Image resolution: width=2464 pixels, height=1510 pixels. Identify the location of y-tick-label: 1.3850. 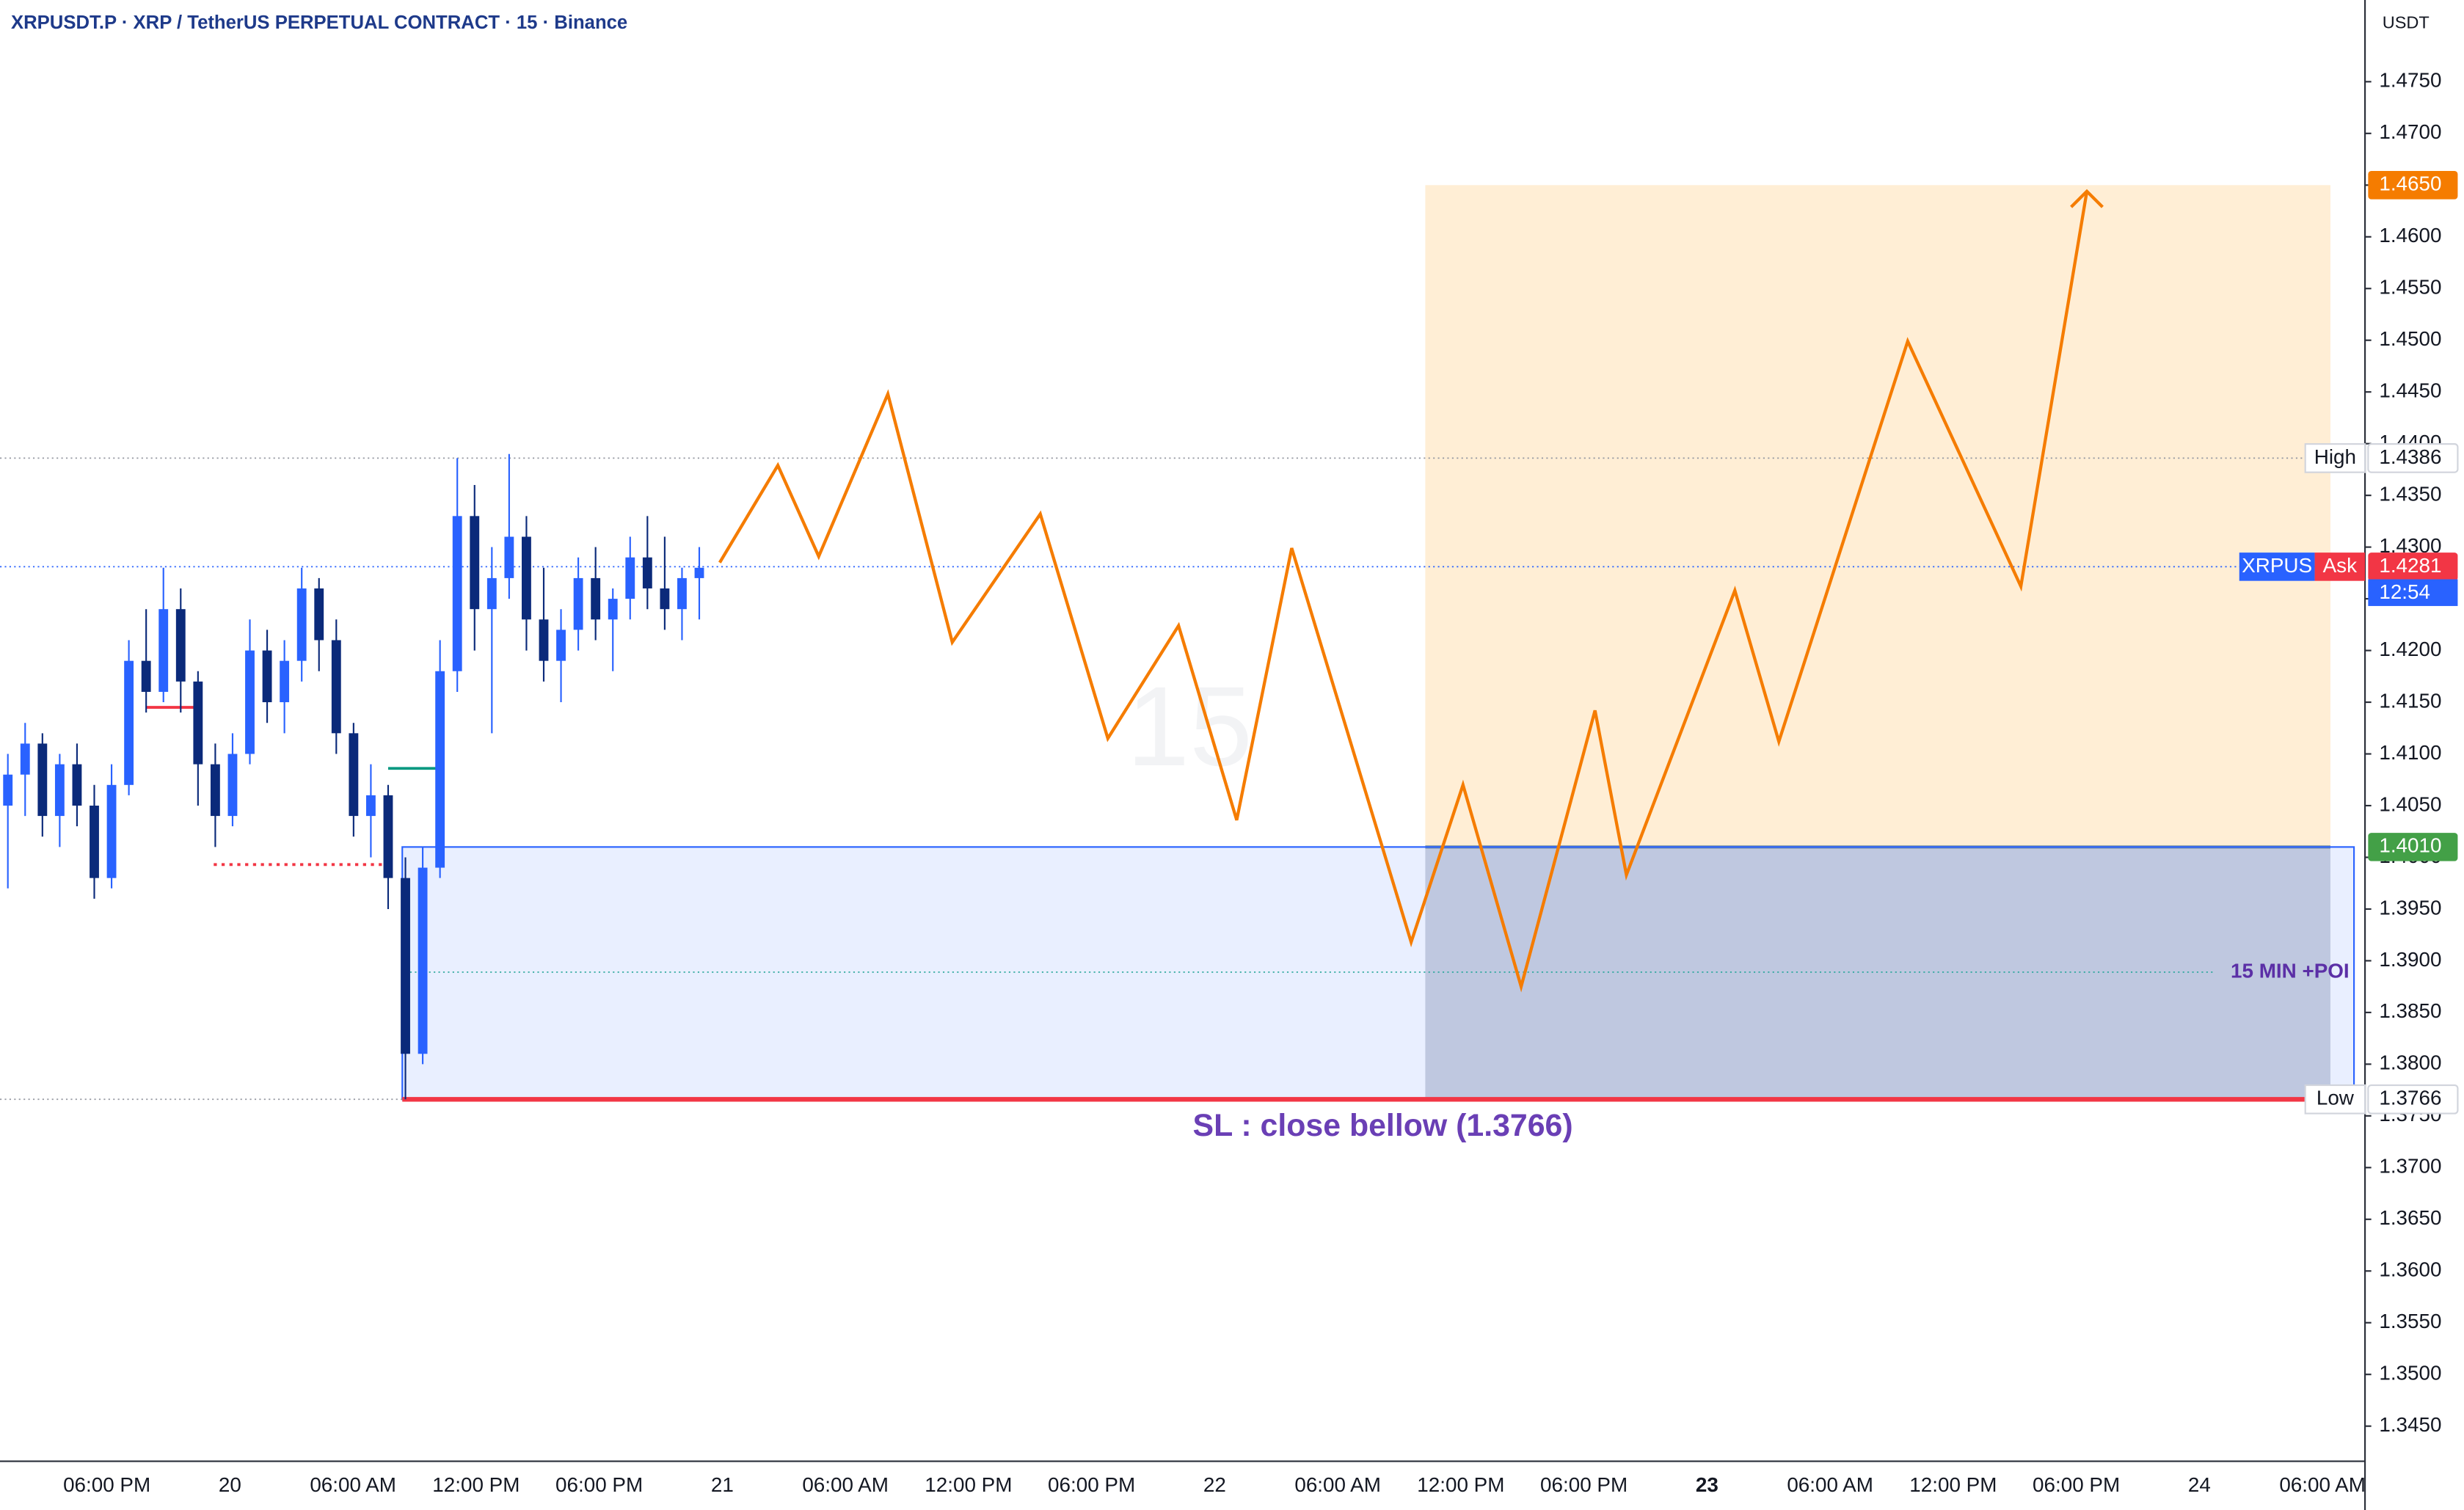
(2410, 1010).